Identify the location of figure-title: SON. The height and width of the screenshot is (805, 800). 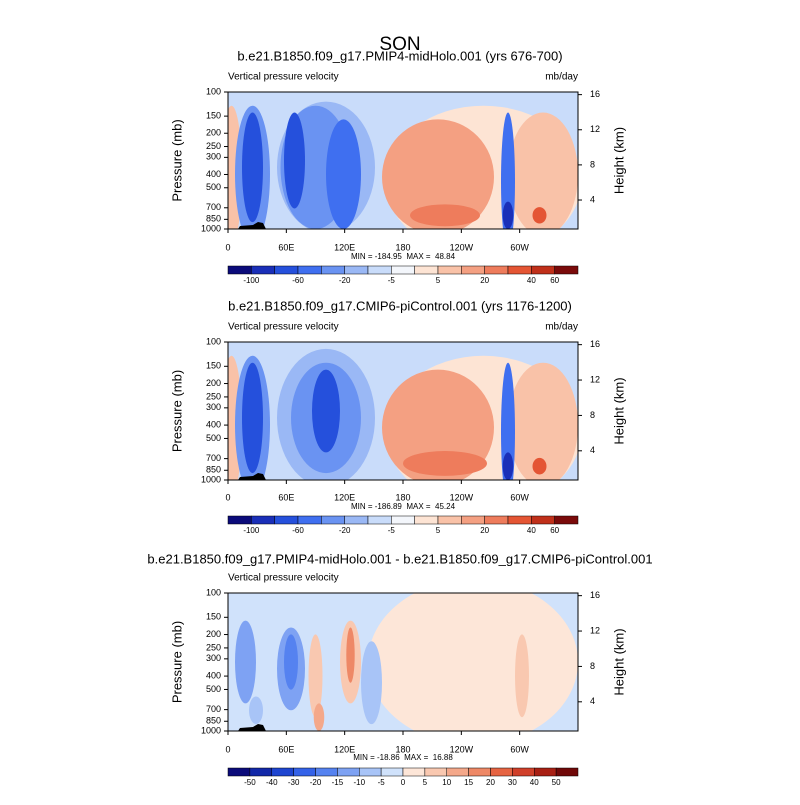
(399, 44).